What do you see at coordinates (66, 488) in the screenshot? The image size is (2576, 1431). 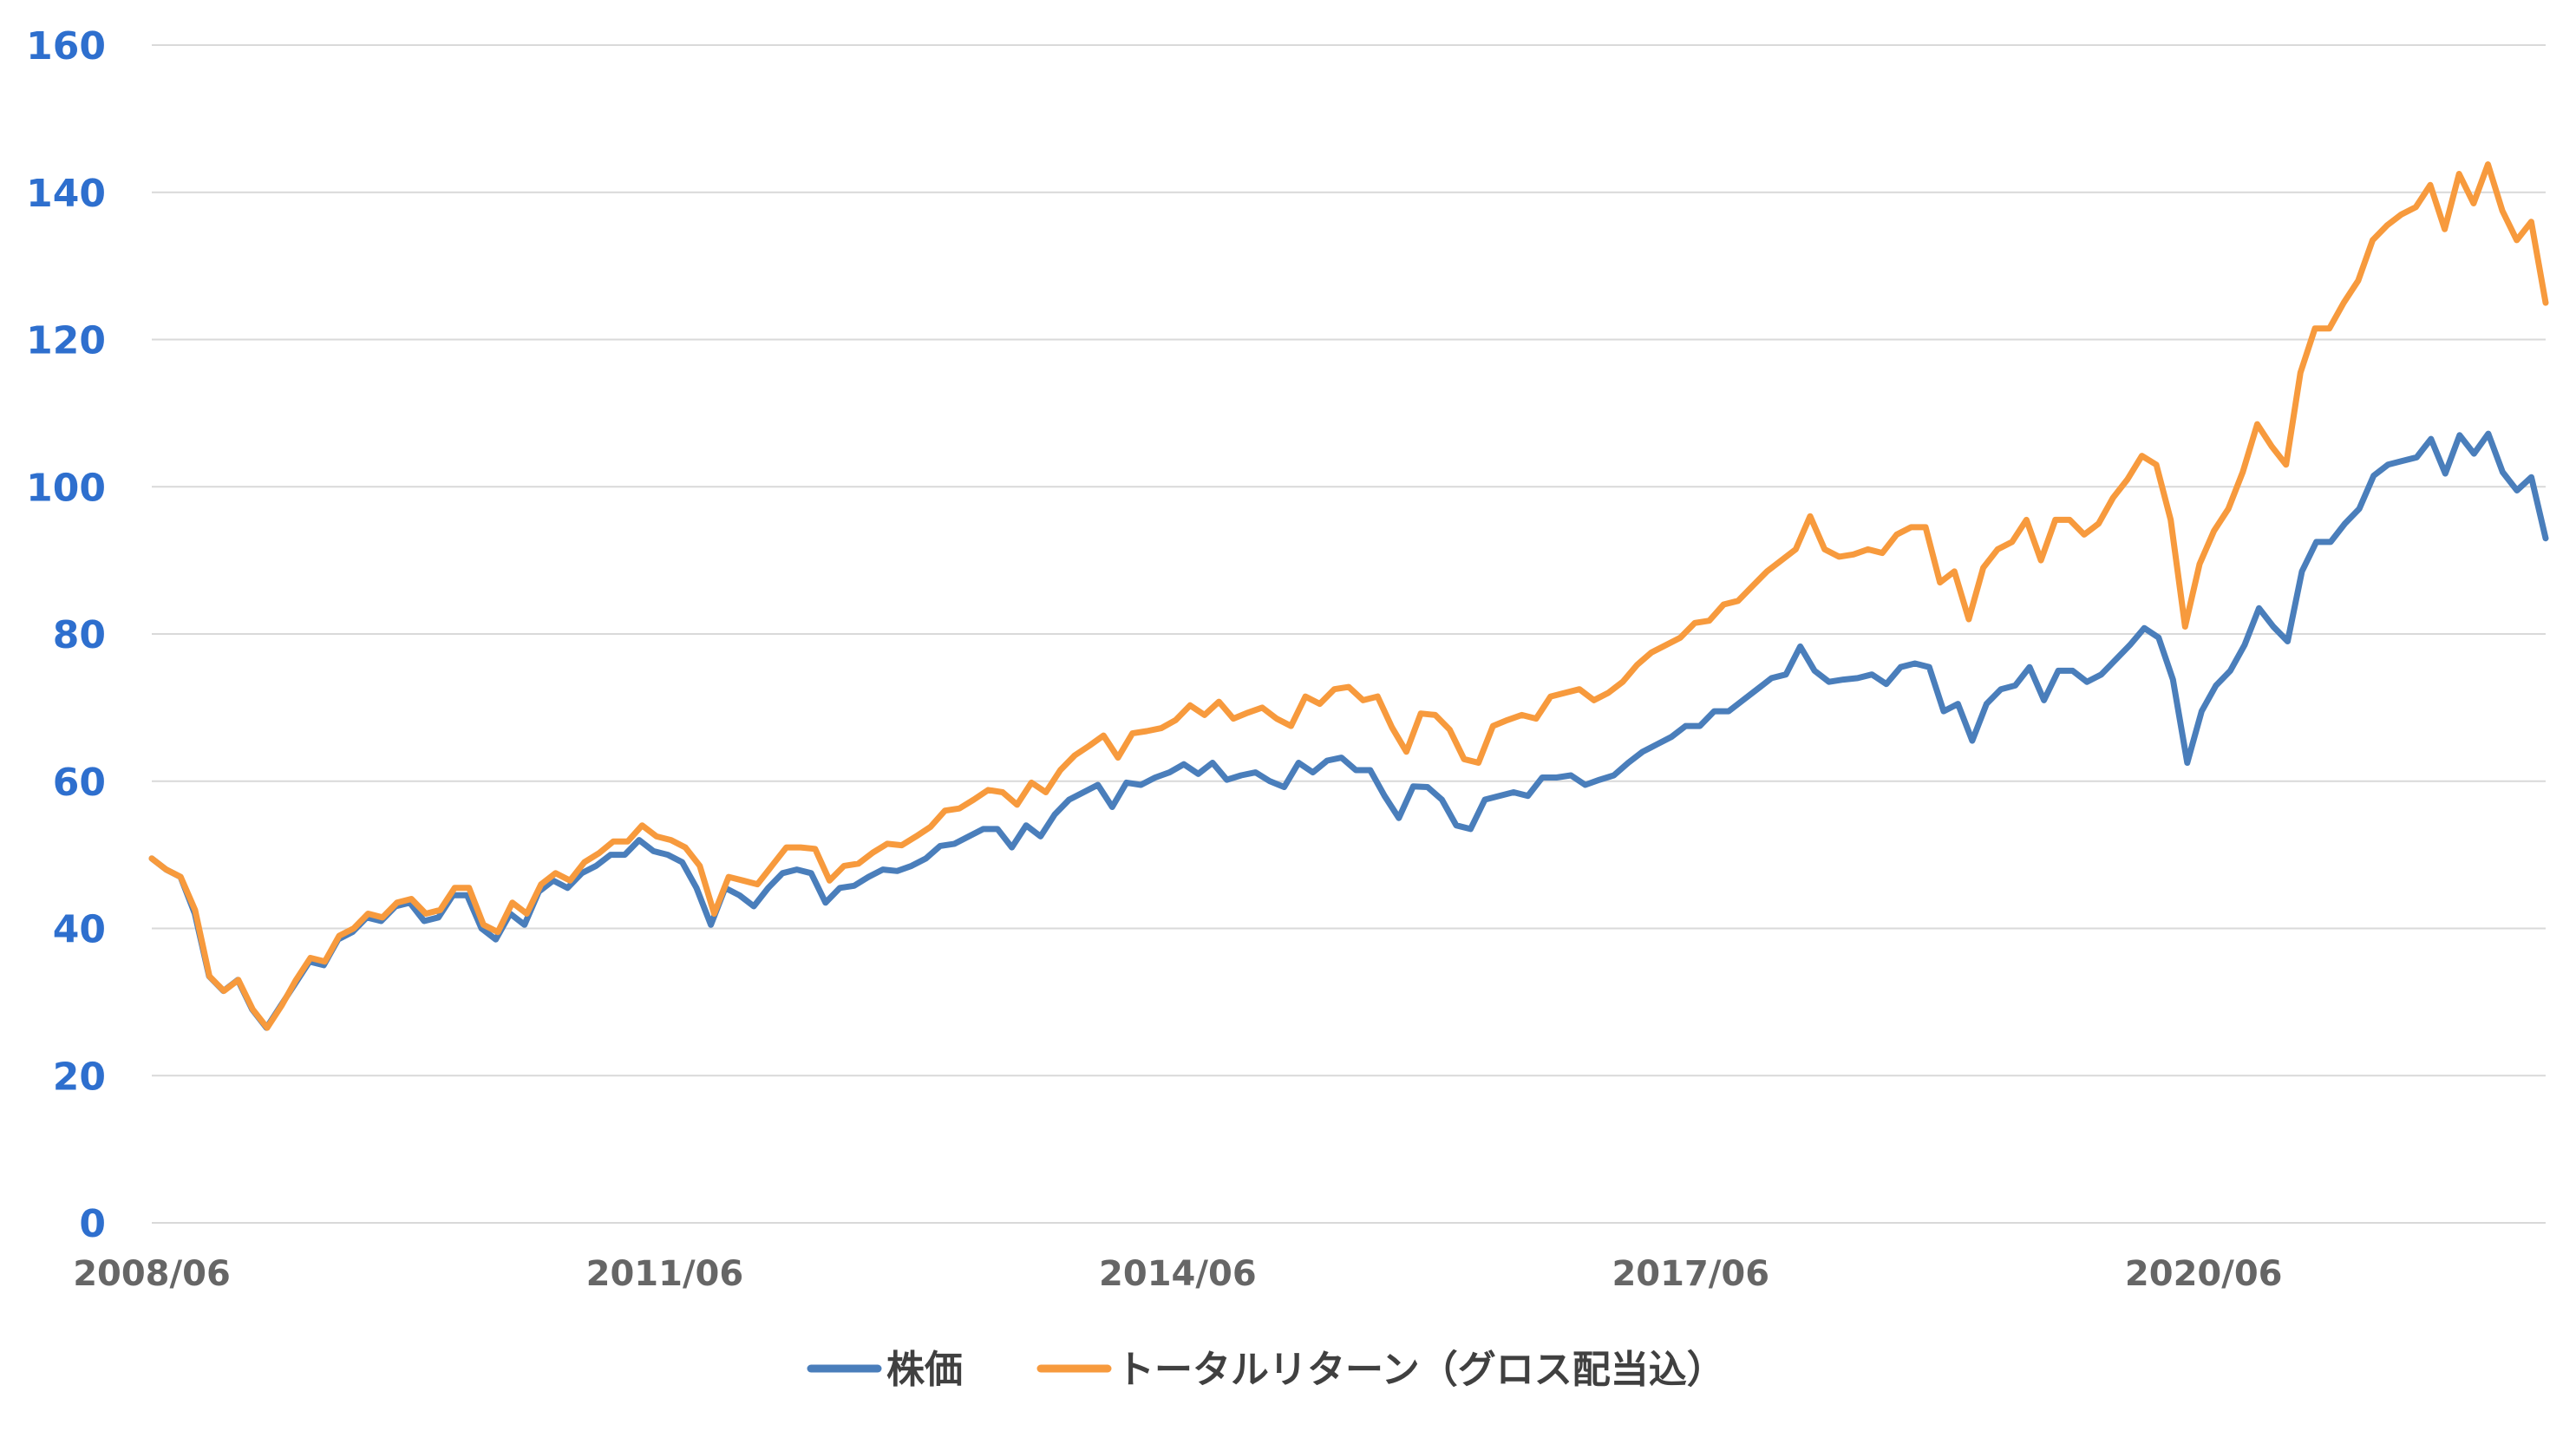 I see `y-tick-label: 100` at bounding box center [66, 488].